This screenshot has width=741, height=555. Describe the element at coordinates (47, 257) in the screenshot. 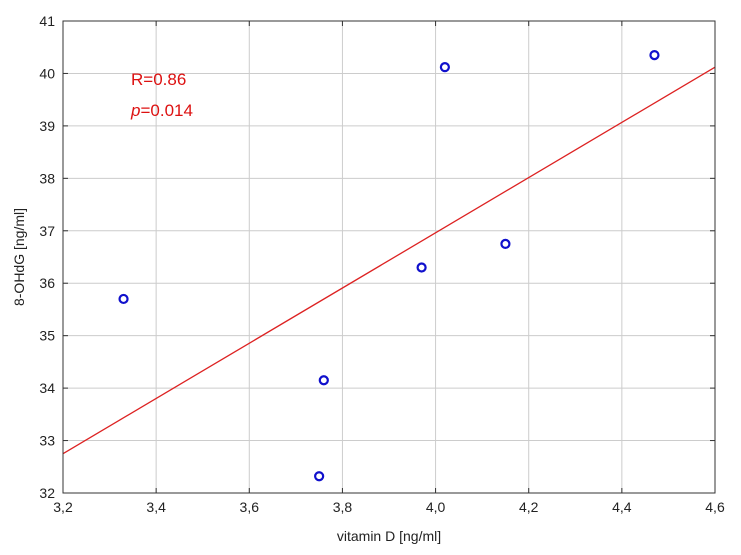

I see `y-tick-labels: 32 33 34 35 36 37 38 39 40 41` at that location.